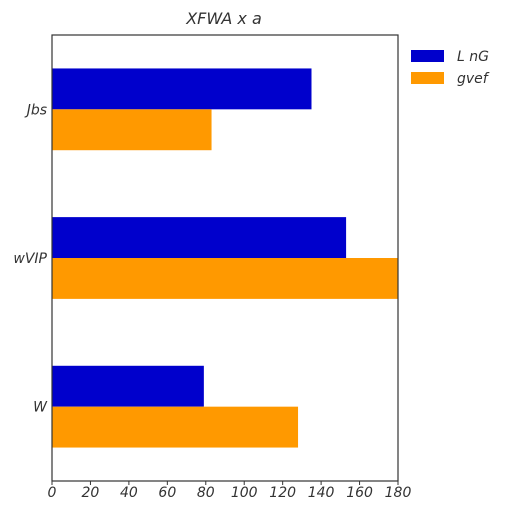 The height and width of the screenshot is (511, 511). Describe the element at coordinates (129, 493) in the screenshot. I see `x-tick-label-2: 40` at that location.